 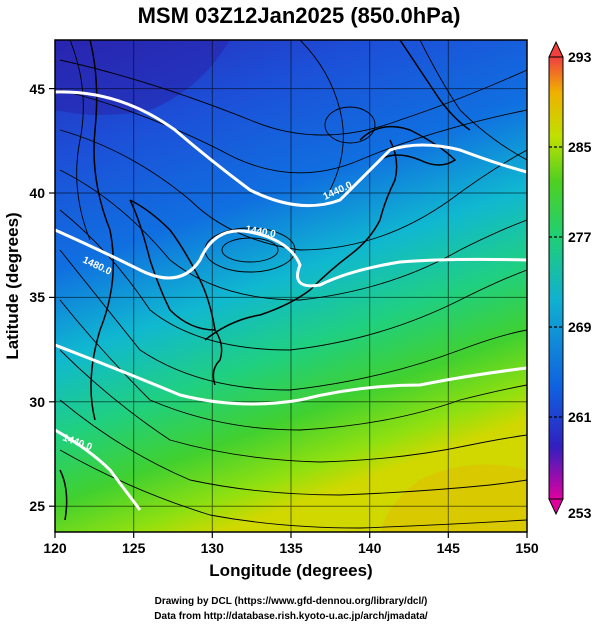 I want to click on colorbar-tick-label: 285, so click(x=580, y=147).